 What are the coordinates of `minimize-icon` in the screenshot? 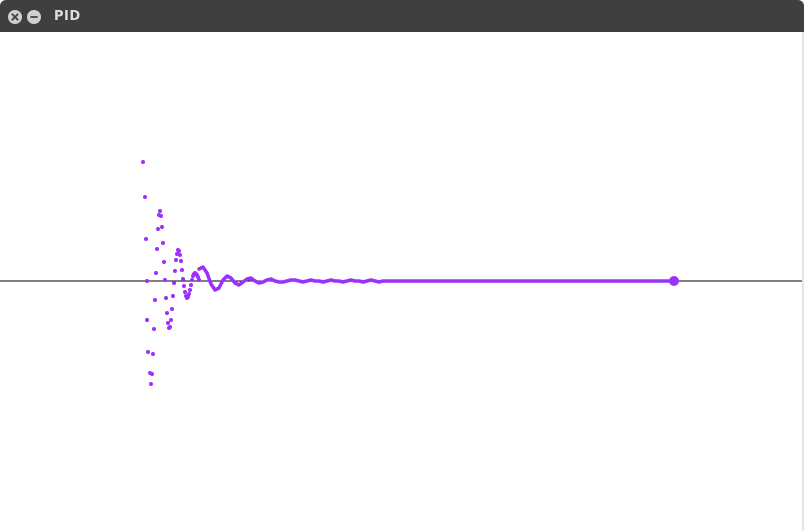 It's located at (34, 17).